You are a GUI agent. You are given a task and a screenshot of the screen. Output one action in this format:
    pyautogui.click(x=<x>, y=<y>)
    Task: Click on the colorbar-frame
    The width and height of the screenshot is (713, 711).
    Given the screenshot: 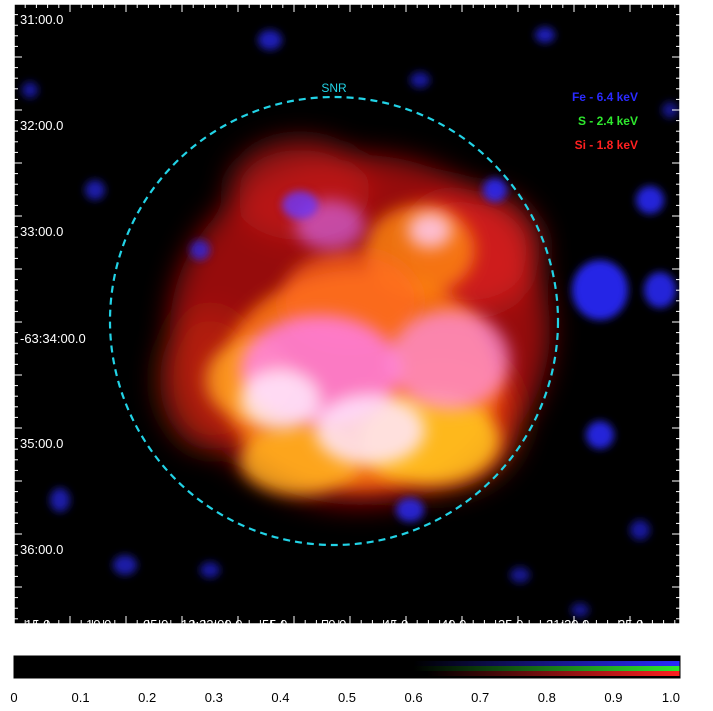 What is the action you would take?
    pyautogui.click(x=347, y=667)
    